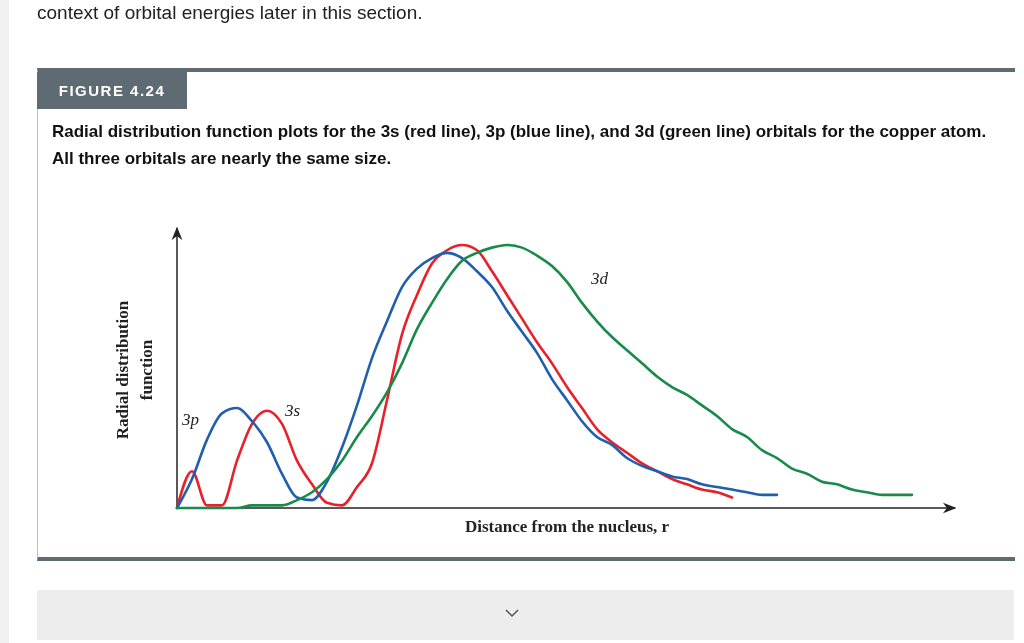  Describe the element at coordinates (520, 145) in the screenshot. I see `chart-subtitle: Radial distribution function plots for the 3s (red line), 3p (blue line), and 3d (green line) orbitals for the copper atom. All three orbitals are nearly the same size.` at that location.